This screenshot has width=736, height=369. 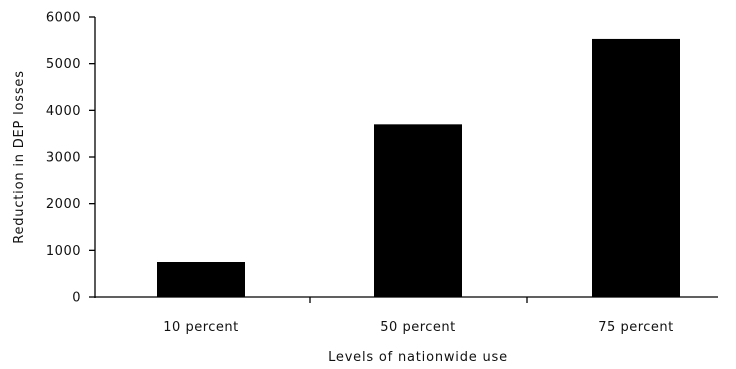 What do you see at coordinates (200, 327) in the screenshot?
I see `x-tick-label: 10 percent` at bounding box center [200, 327].